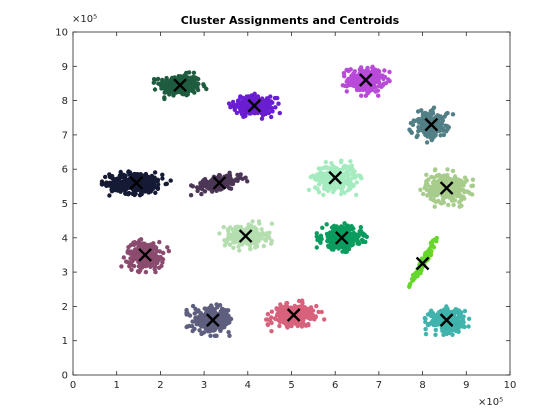  What do you see at coordinates (379, 385) in the screenshot?
I see `x-tick-label: 7` at bounding box center [379, 385].